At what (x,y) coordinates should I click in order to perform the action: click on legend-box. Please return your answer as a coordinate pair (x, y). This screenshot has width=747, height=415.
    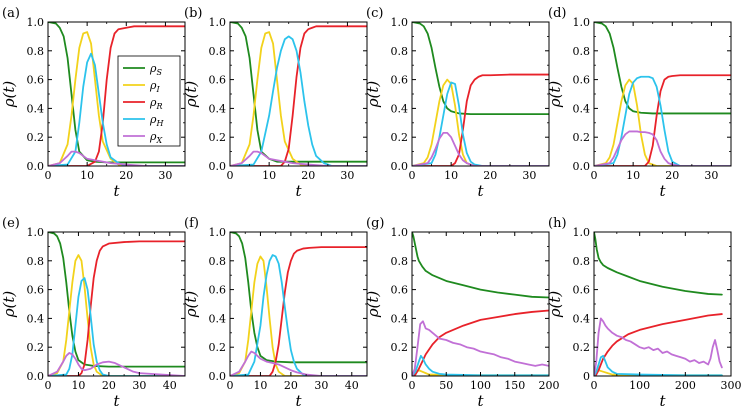
    Looking at the image, I should click on (149, 101).